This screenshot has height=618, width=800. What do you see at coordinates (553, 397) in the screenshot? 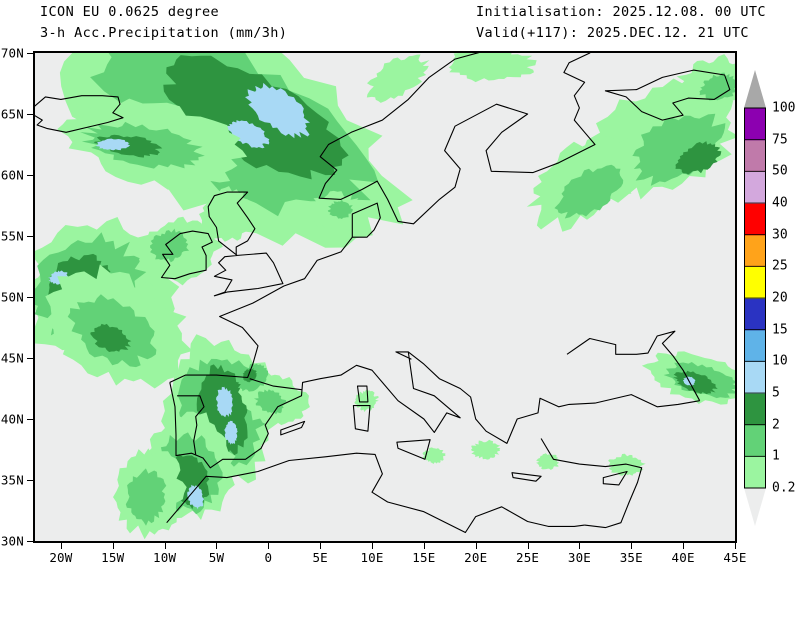
I see `coastline-balkans-blacksea-s` at bounding box center [553, 397].